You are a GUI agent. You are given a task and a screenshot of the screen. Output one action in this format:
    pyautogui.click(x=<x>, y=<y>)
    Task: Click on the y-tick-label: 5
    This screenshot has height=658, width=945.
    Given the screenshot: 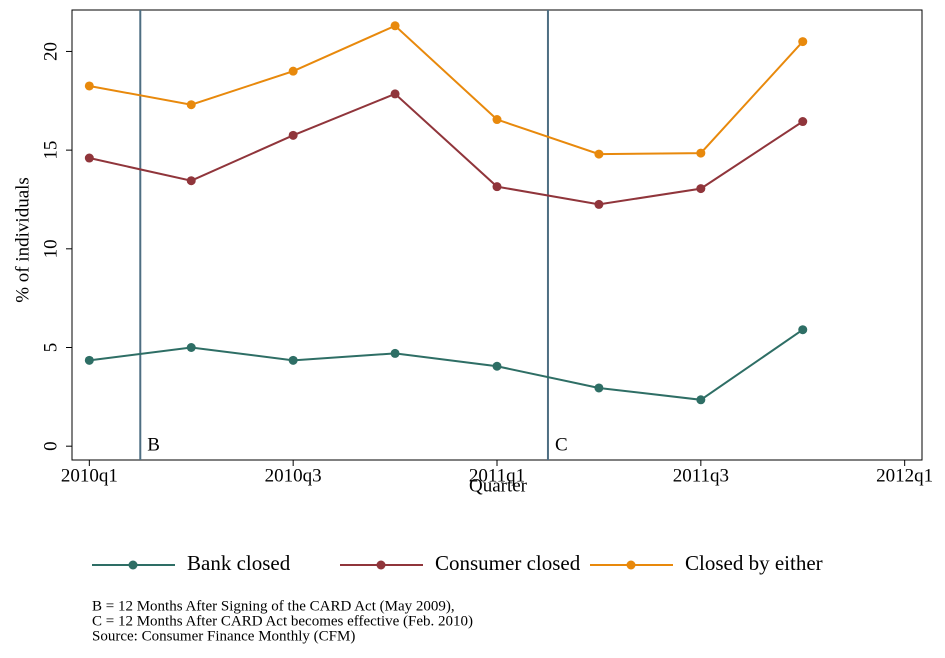 What is the action you would take?
    pyautogui.click(x=50, y=348)
    